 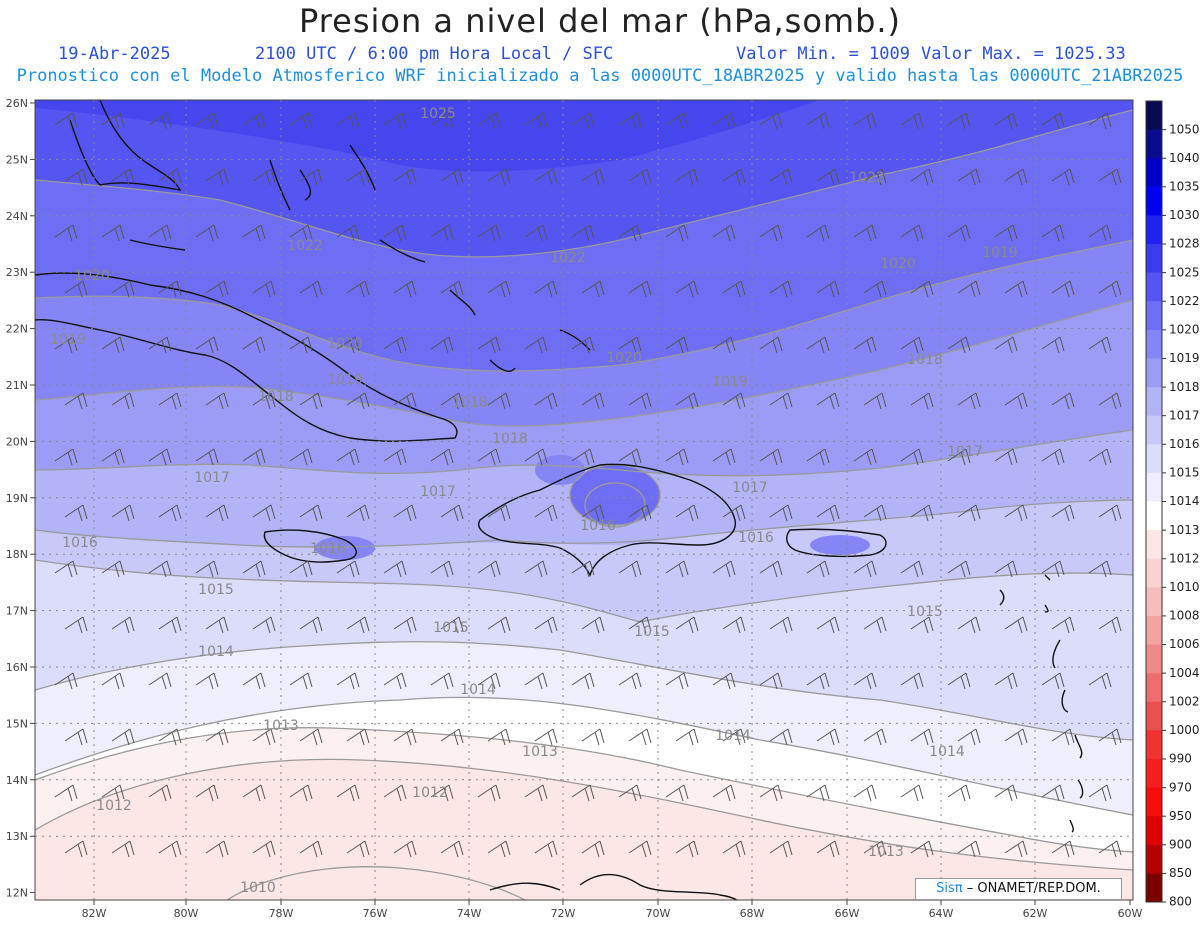 I want to click on lat-label: 17N, so click(x=17, y=611).